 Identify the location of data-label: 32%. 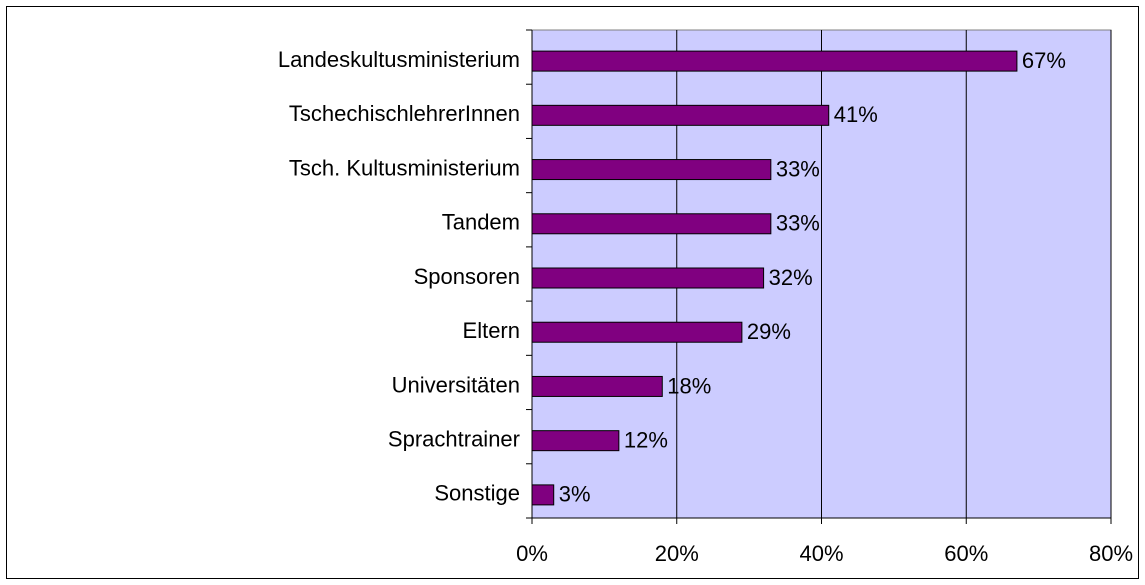
(791, 277).